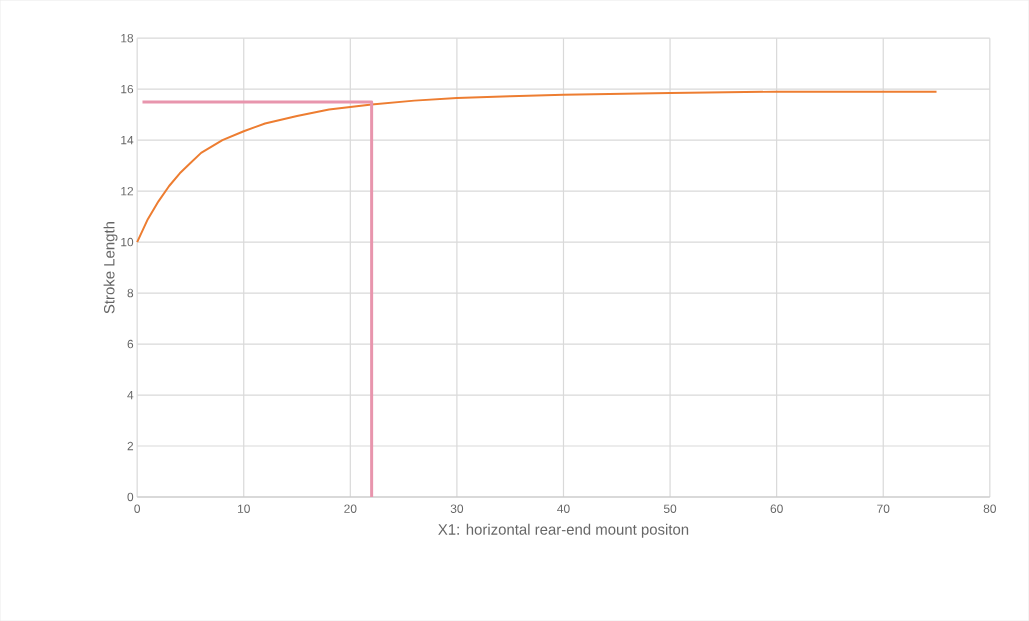 The height and width of the screenshot is (621, 1029). What do you see at coordinates (127, 191) in the screenshot?
I see `y-tick-label: 12` at bounding box center [127, 191].